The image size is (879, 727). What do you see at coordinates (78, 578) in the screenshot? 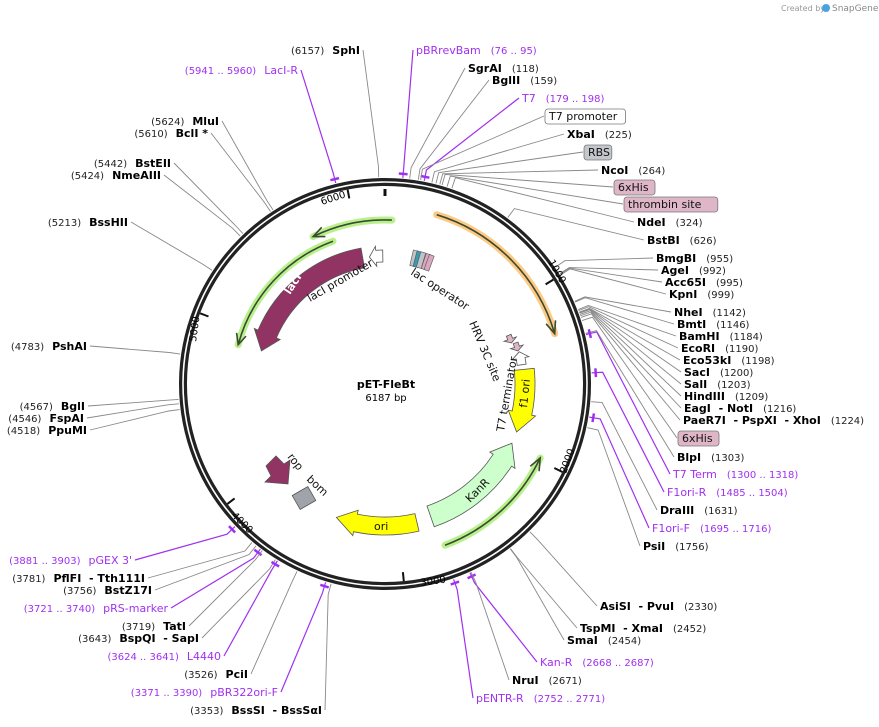
I see `restriction-site-pflfi-tth111i: (3781) PflFI - Tth111I` at bounding box center [78, 578].